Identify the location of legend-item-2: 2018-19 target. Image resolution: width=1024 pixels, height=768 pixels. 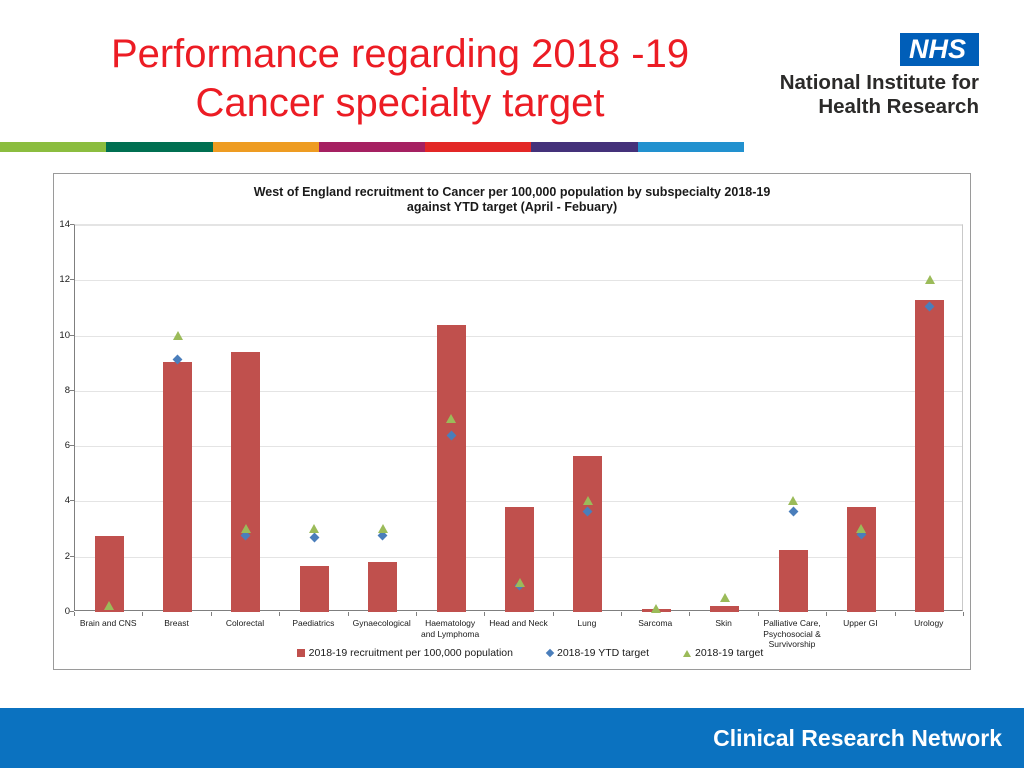
(723, 653).